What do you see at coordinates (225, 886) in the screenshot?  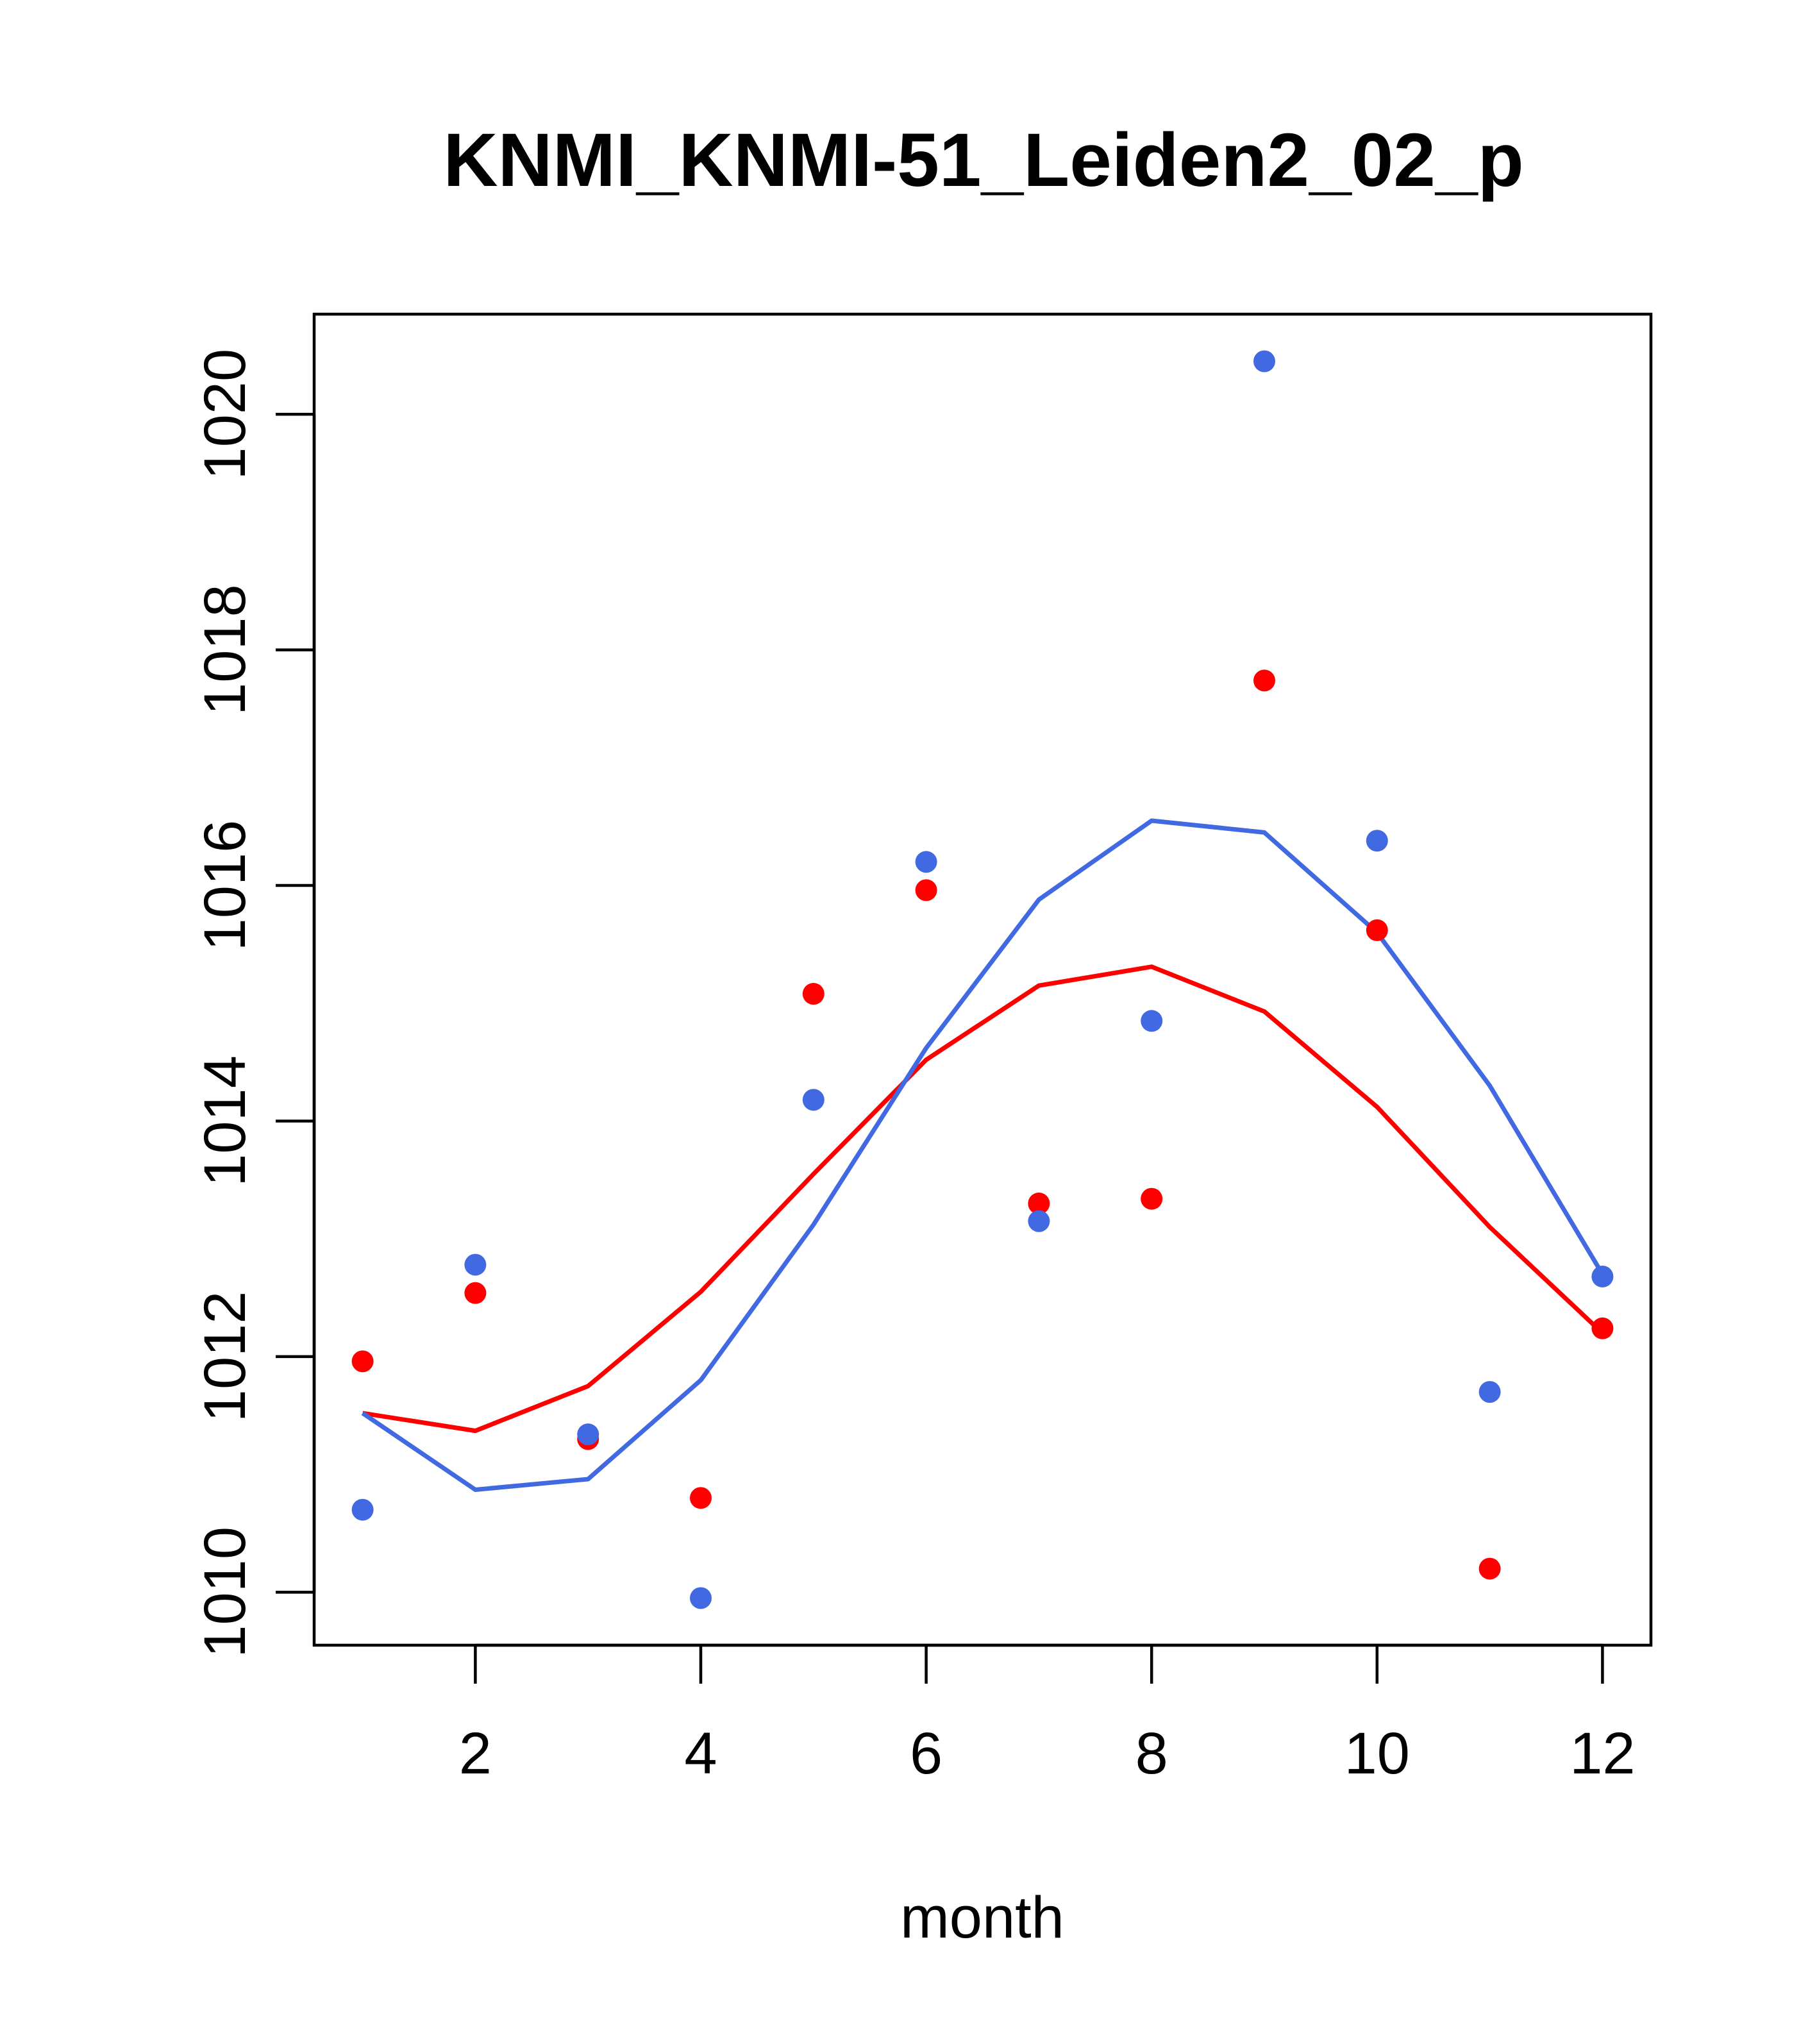 I see `y-tick-label: 1016` at bounding box center [225, 886].